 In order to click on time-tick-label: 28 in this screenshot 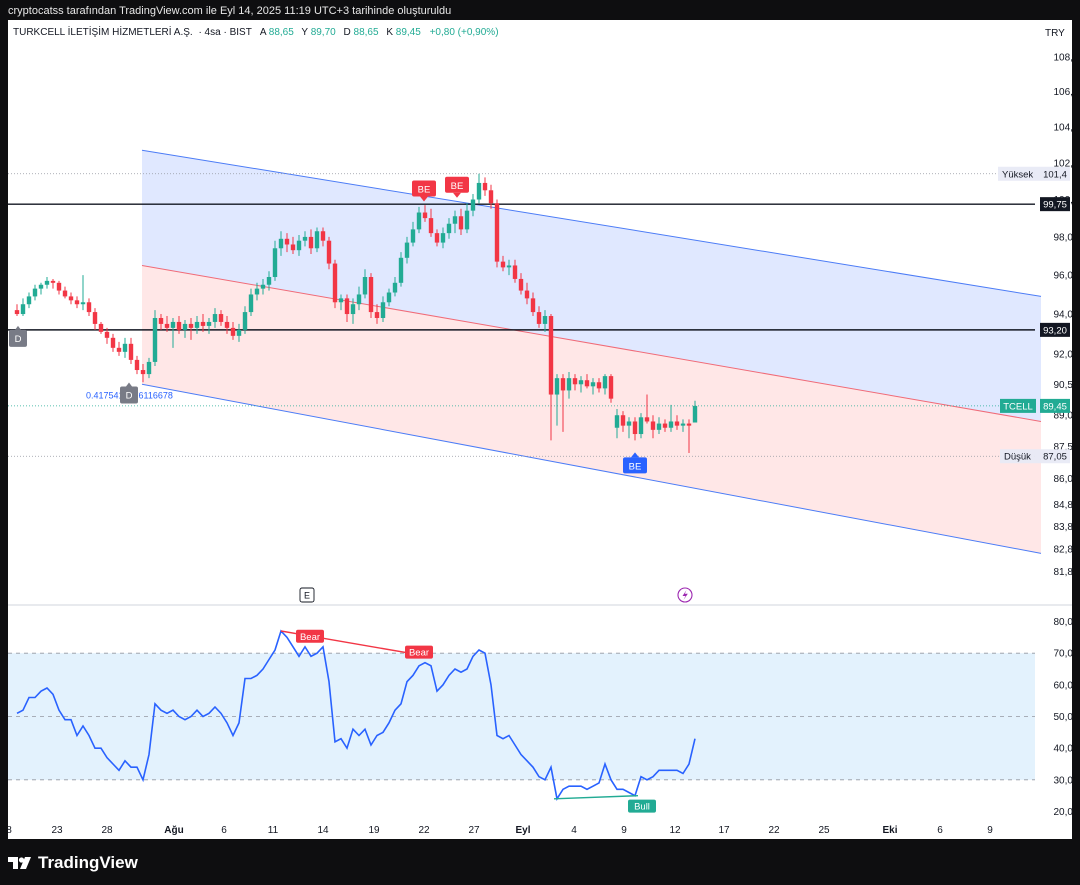, I will do `click(107, 830)`.